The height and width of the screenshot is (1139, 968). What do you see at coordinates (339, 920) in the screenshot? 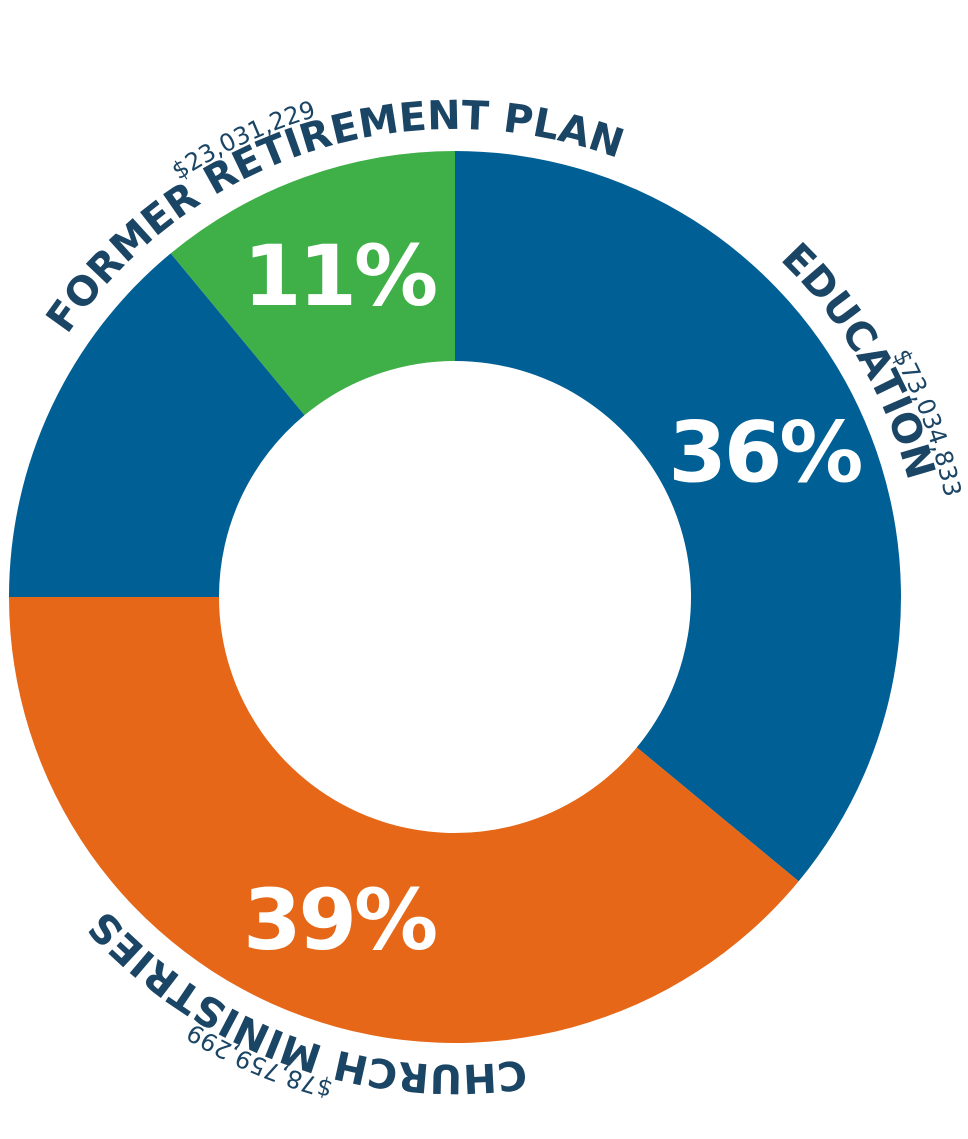
I see `percent-label: 39%` at bounding box center [339, 920].